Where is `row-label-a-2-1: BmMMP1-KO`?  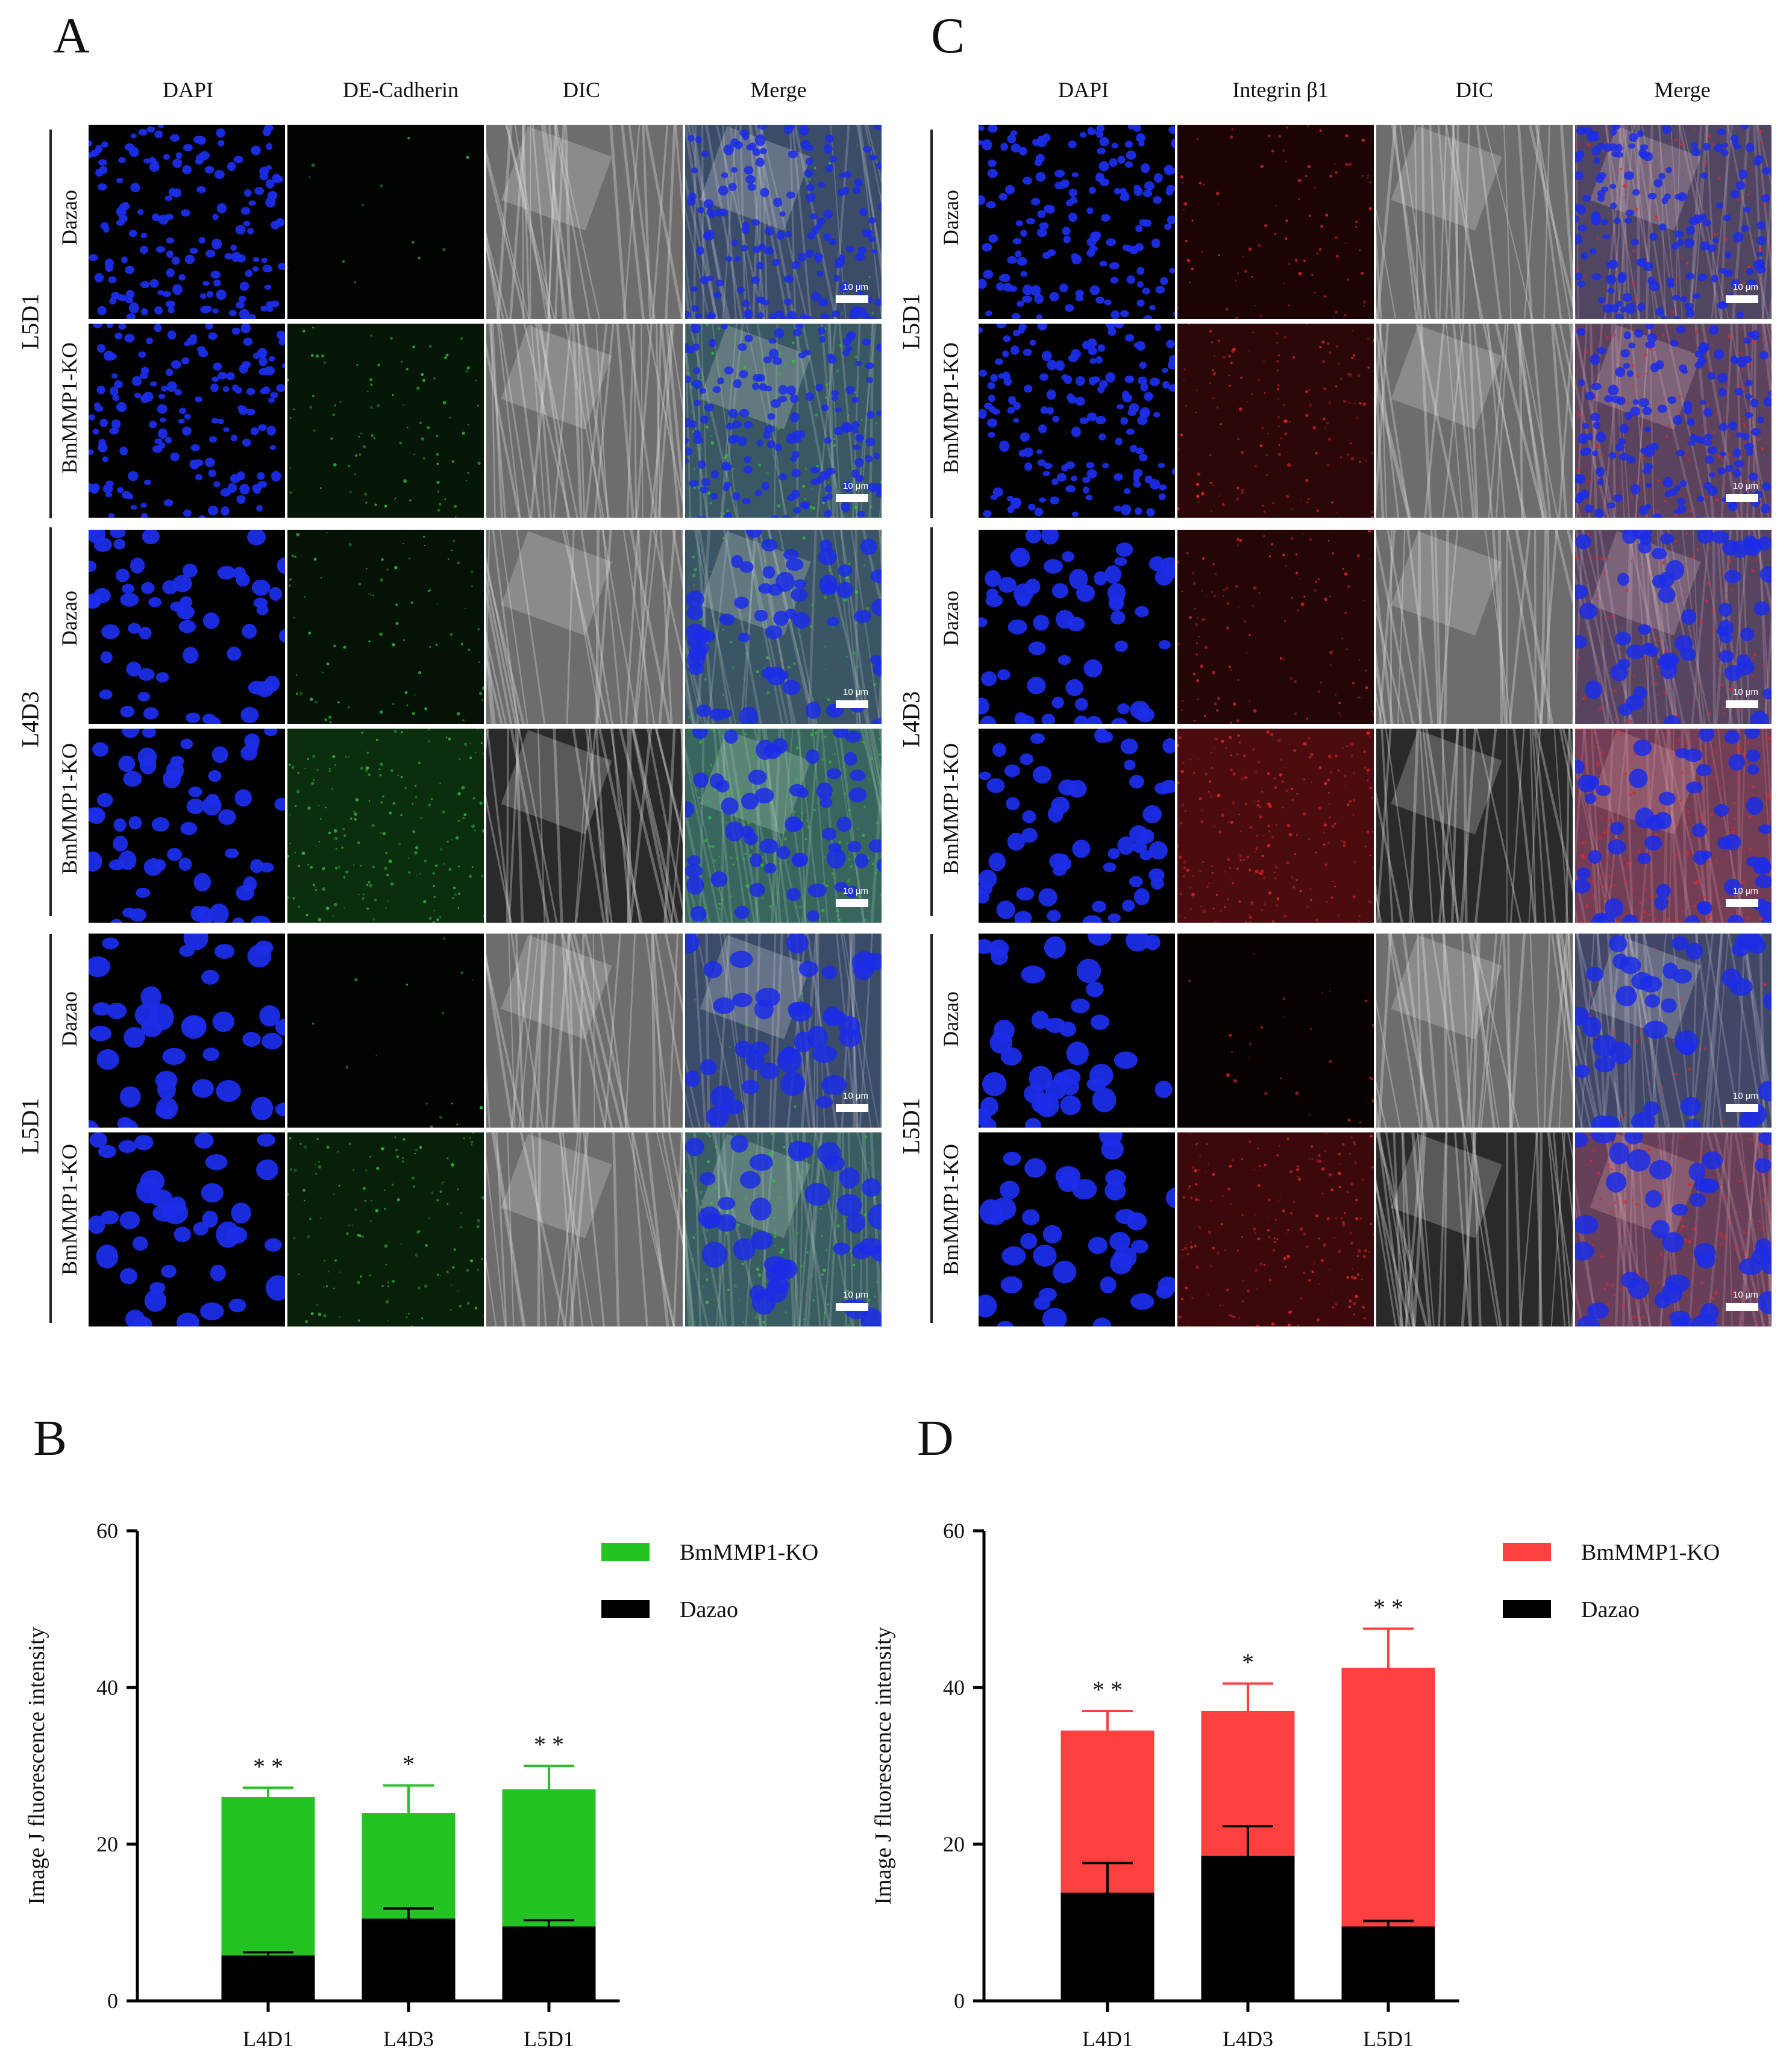 row-label-a-2-1: BmMMP1-KO is located at coordinates (69, 1209).